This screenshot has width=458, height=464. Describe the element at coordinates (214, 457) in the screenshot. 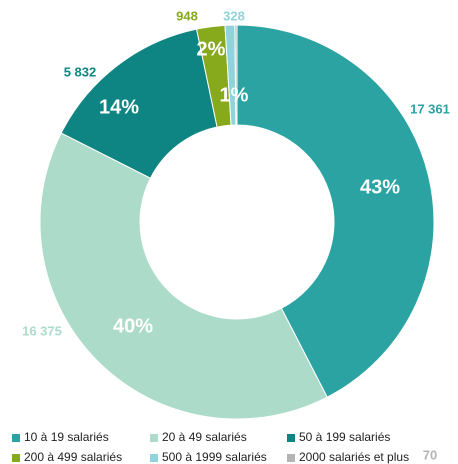

I see `legend-label: 500 à 1999 salariés` at that location.